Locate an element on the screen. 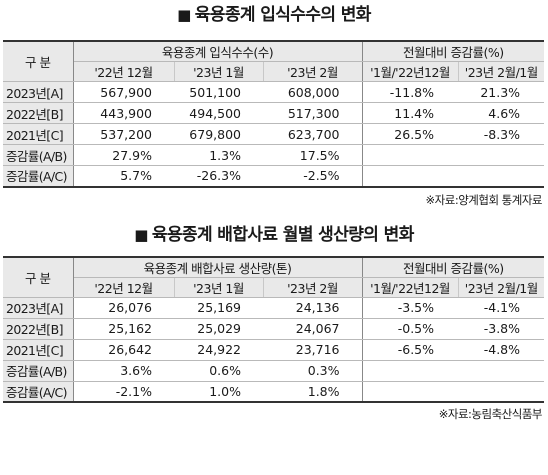 The image size is (548, 475). table-cell: -3.5% is located at coordinates (410, 308).